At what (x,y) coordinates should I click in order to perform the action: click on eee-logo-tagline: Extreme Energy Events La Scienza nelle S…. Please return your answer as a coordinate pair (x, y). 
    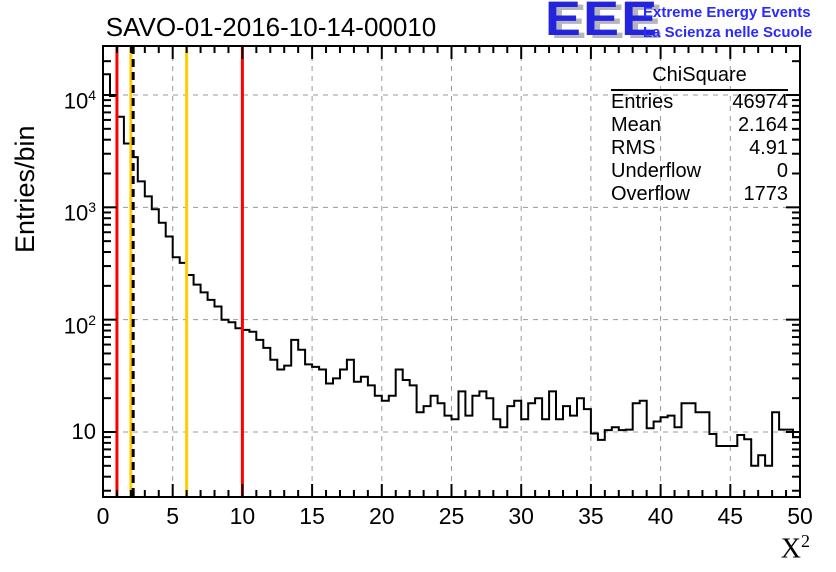
    Looking at the image, I should click on (727, 23).